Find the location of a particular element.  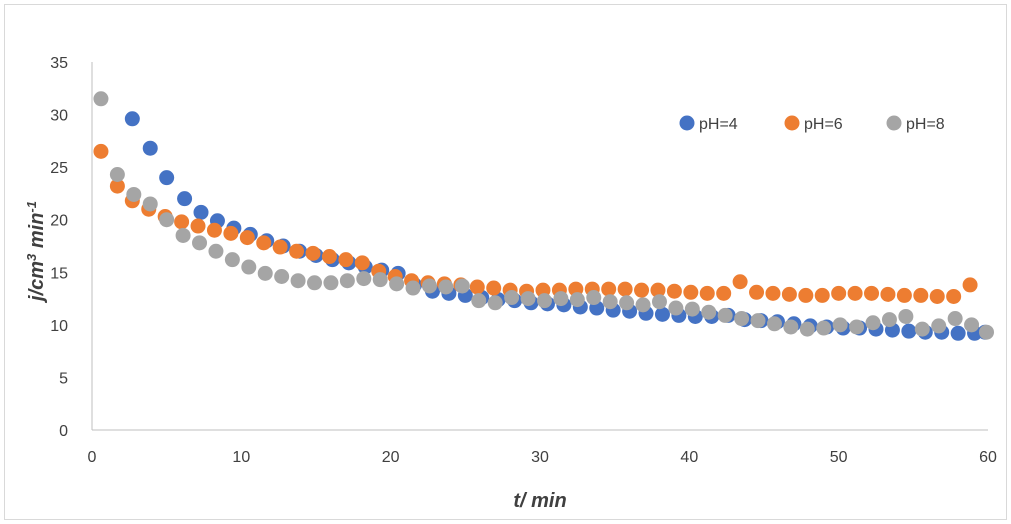

legend-label: pH=4 is located at coordinates (718, 124).